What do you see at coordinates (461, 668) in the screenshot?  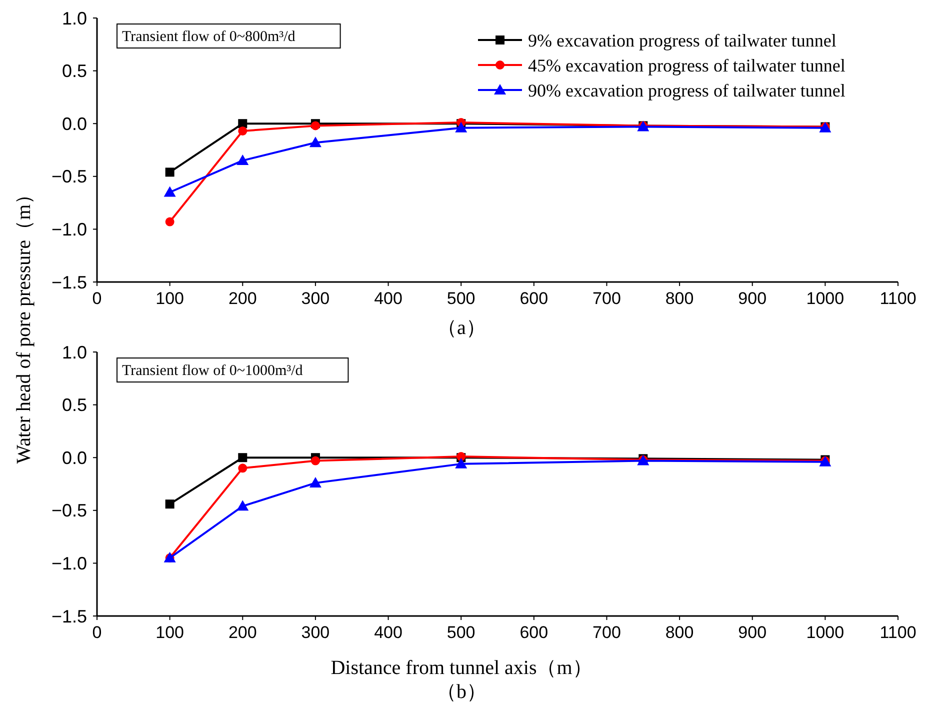 I see `x-axis-title: Distance from tunnel axis（m）` at bounding box center [461, 668].